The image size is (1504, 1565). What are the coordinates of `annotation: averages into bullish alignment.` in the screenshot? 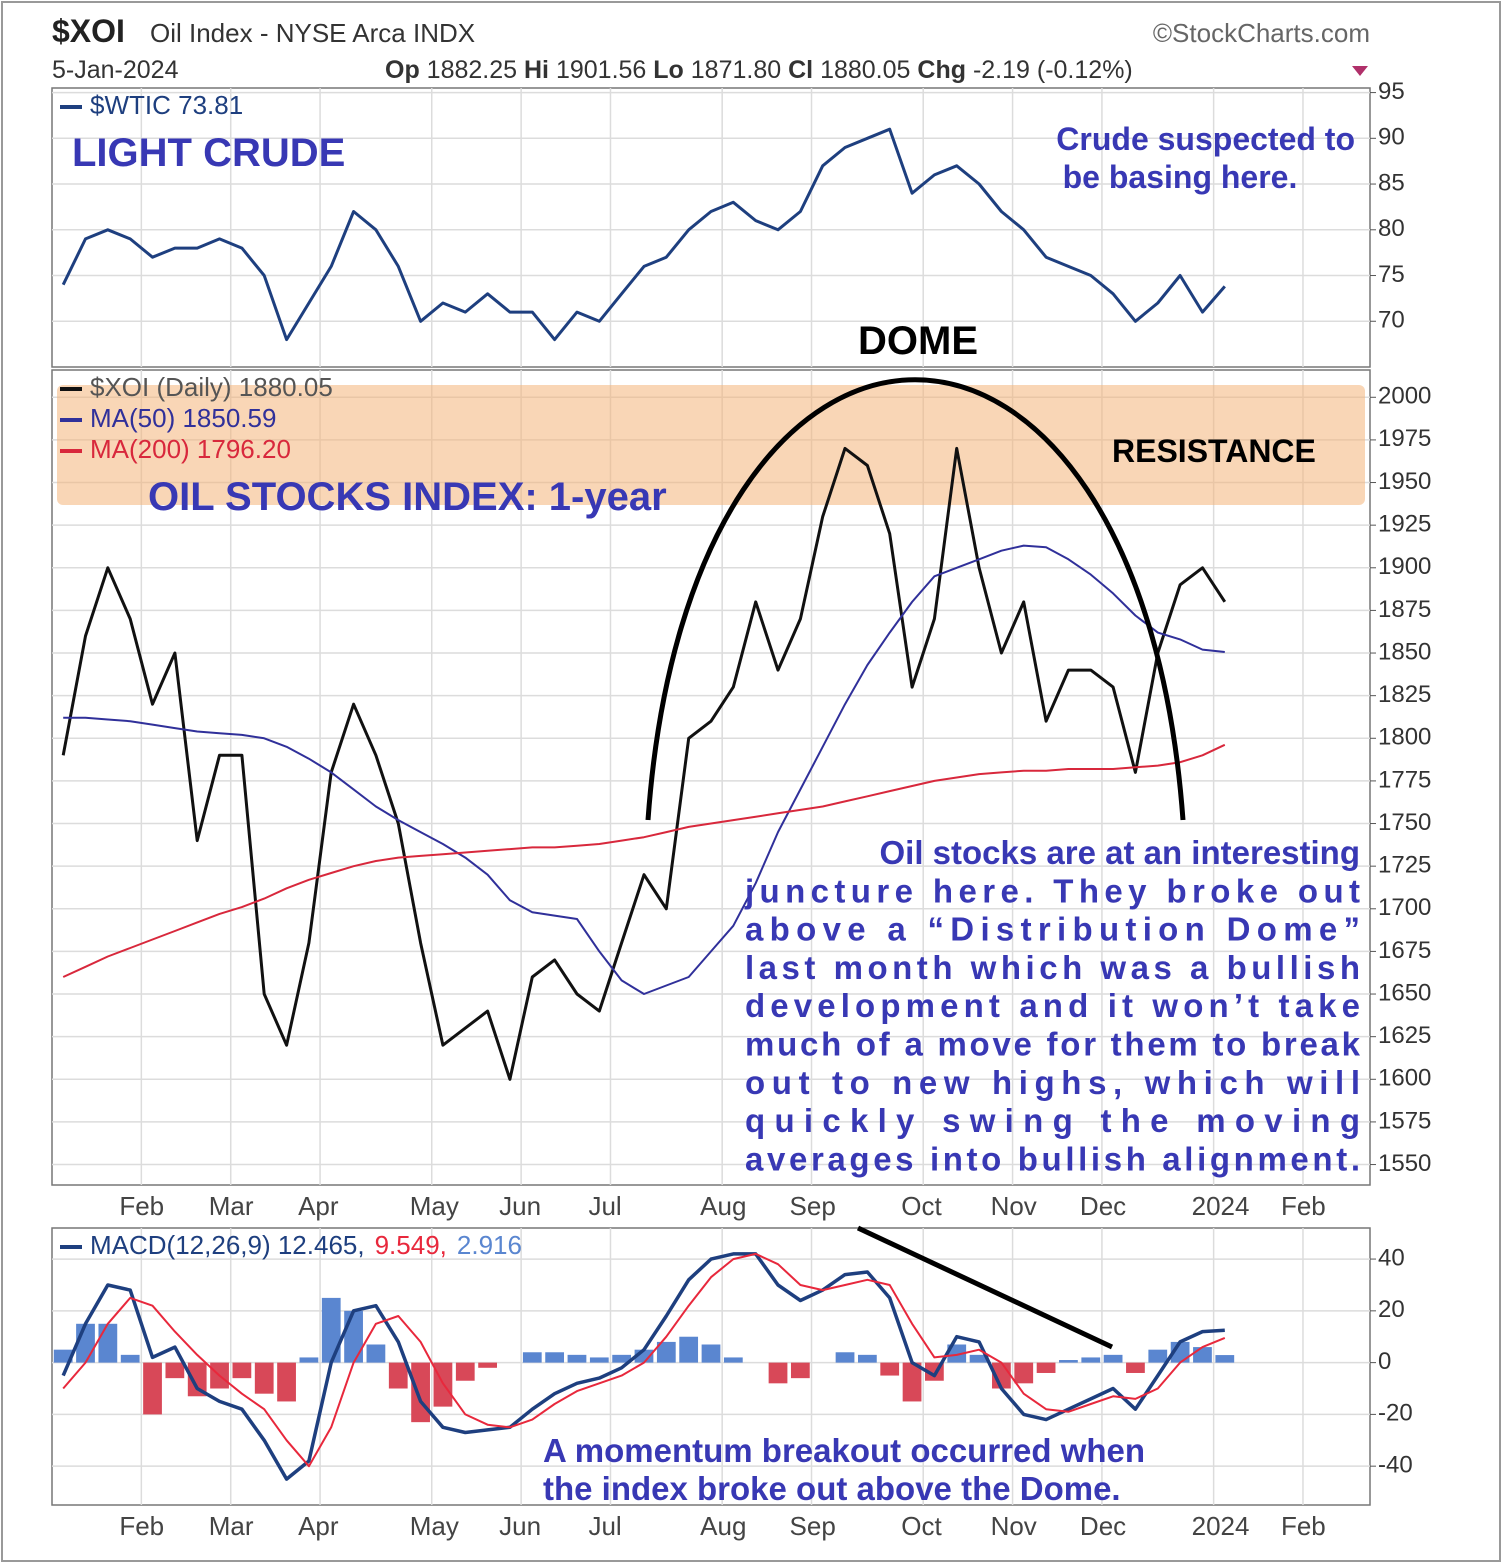 It's located at (1052, 1158).